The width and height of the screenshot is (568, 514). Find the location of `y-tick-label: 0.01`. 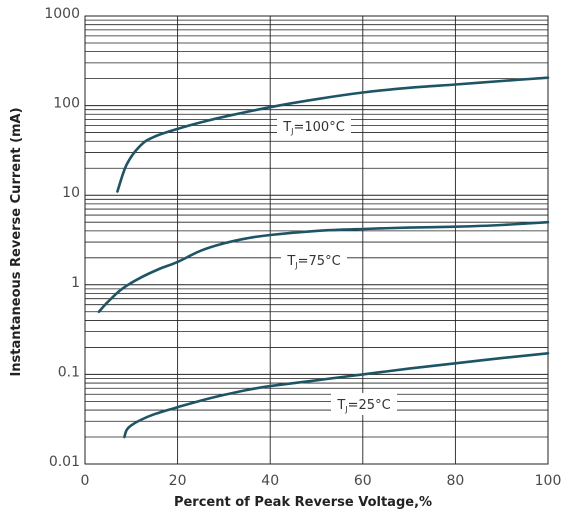

y-tick-label: 0.01 is located at coordinates (64, 462).